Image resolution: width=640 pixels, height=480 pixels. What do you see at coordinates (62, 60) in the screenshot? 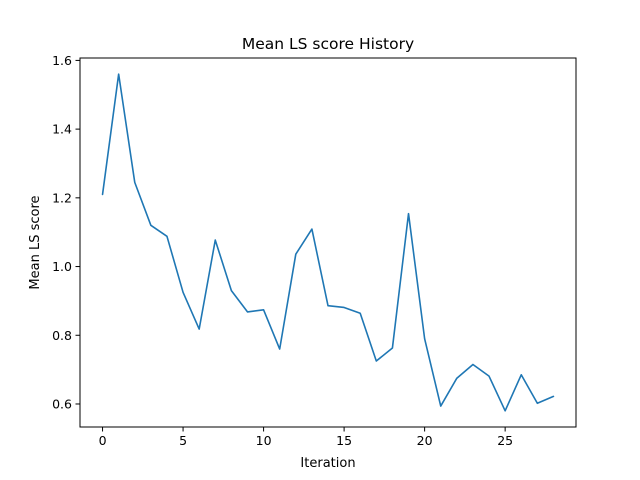
I see `y-tick-label: 1.6` at bounding box center [62, 60].